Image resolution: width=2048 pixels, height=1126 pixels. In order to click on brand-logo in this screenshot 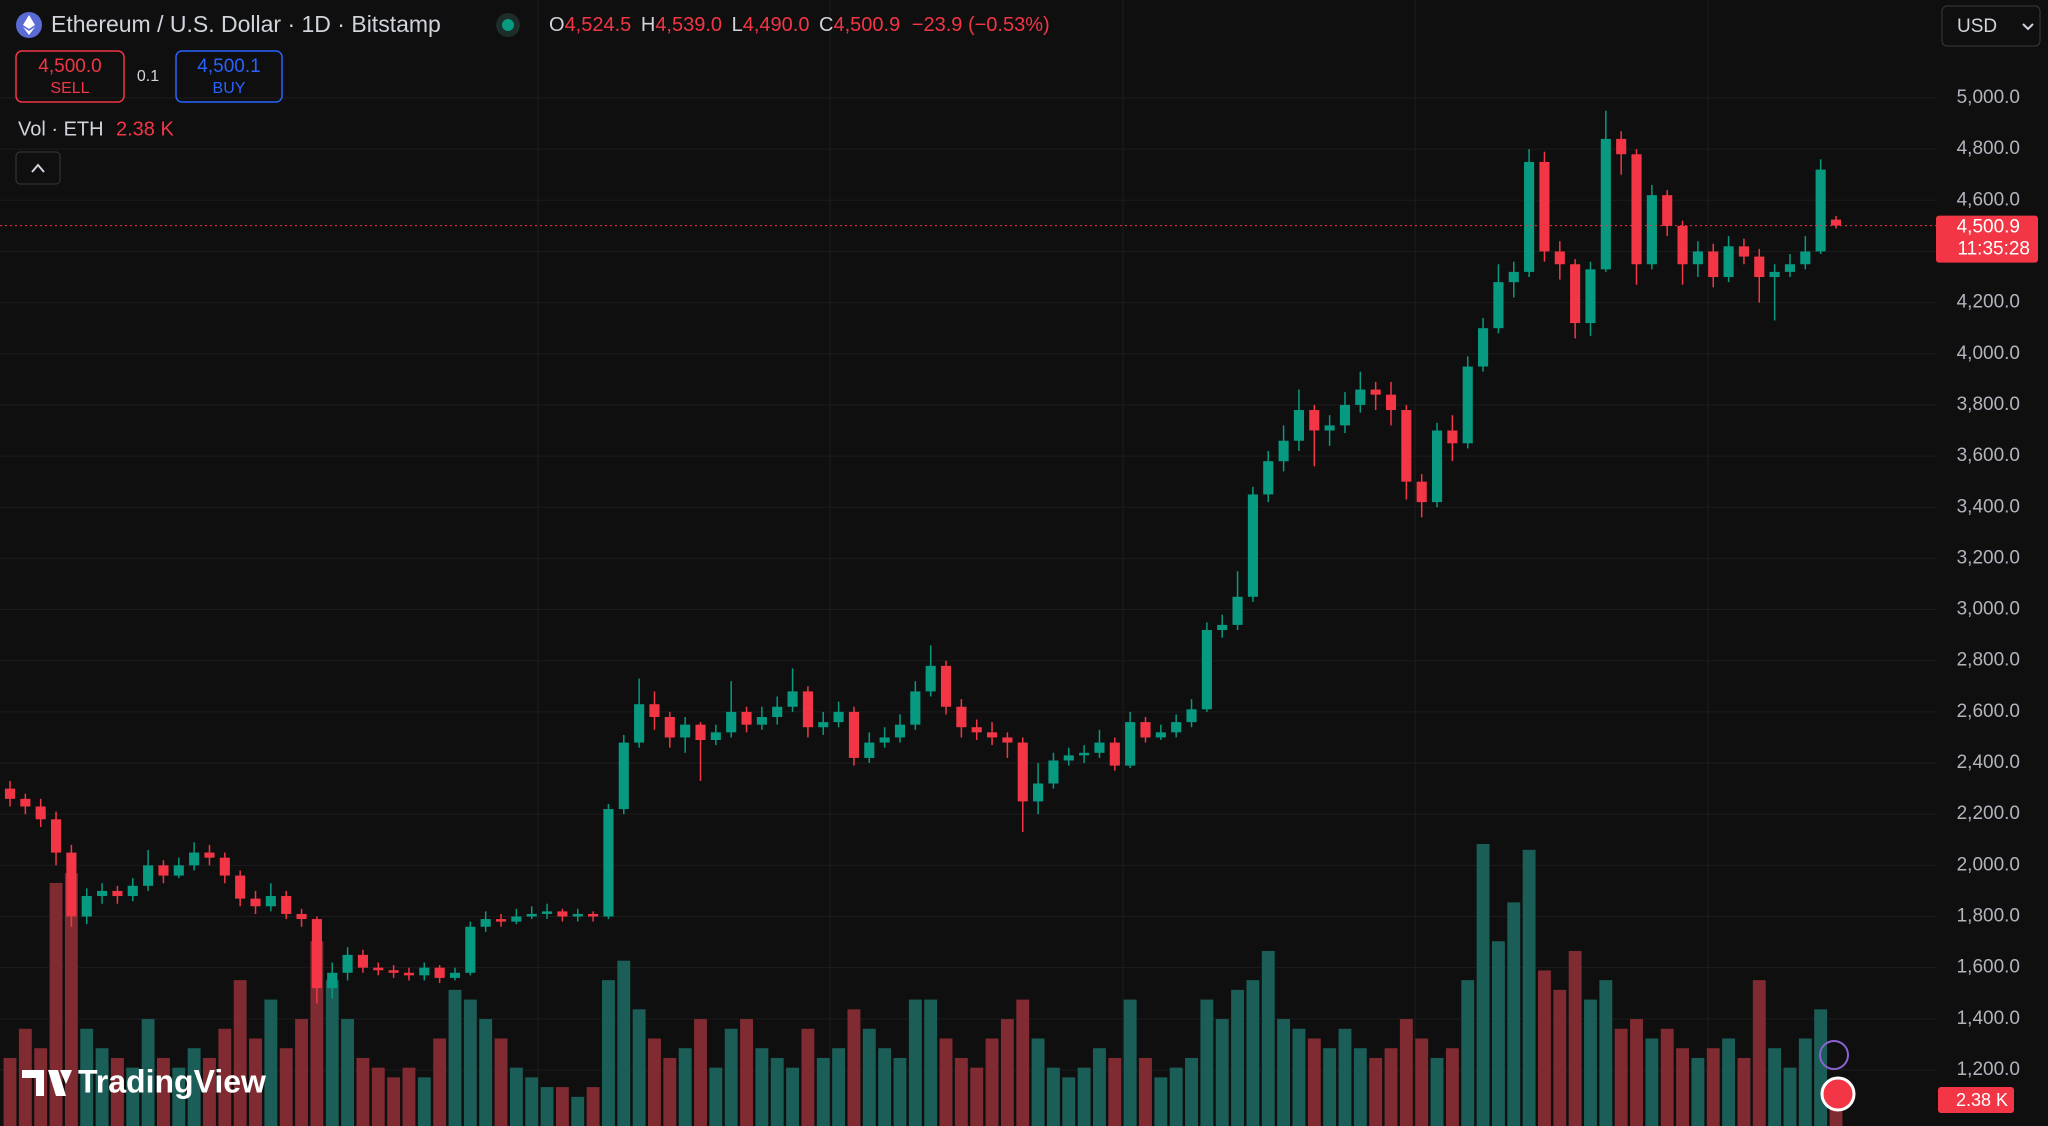, I will do `click(47, 1083)`.